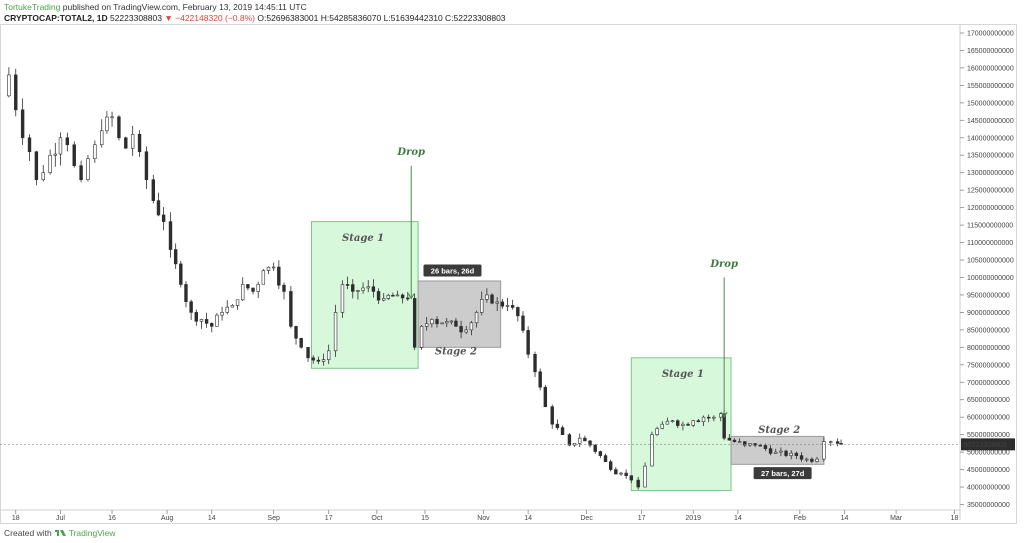 The width and height of the screenshot is (1024, 543). What do you see at coordinates (990, 261) in the screenshot?
I see `y-tick-label: 105000000000` at bounding box center [990, 261].